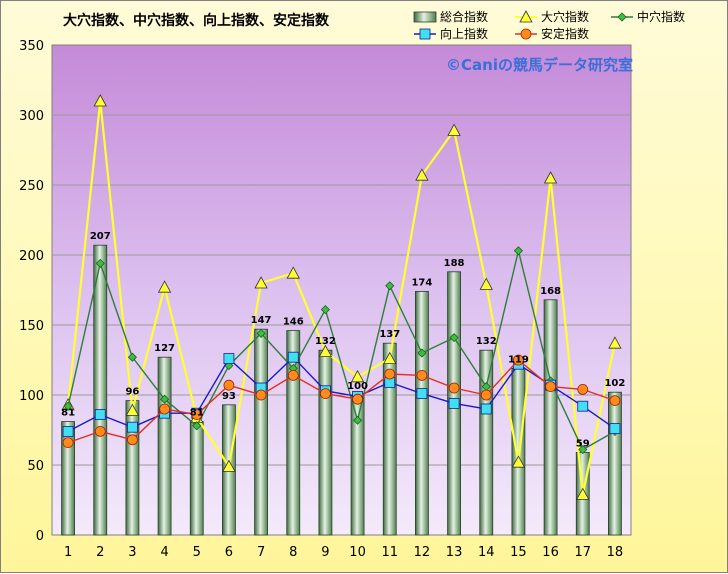 The width and height of the screenshot is (728, 574). What do you see at coordinates (622, 17) in the screenshot?
I see `legend-marker-chuana` at bounding box center [622, 17].